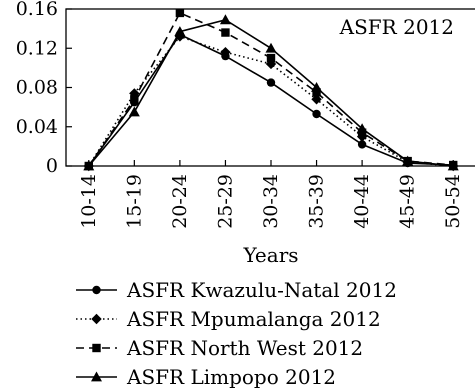  What do you see at coordinates (37, 48) in the screenshot?
I see `y-tick-label: 0.12` at bounding box center [37, 48].